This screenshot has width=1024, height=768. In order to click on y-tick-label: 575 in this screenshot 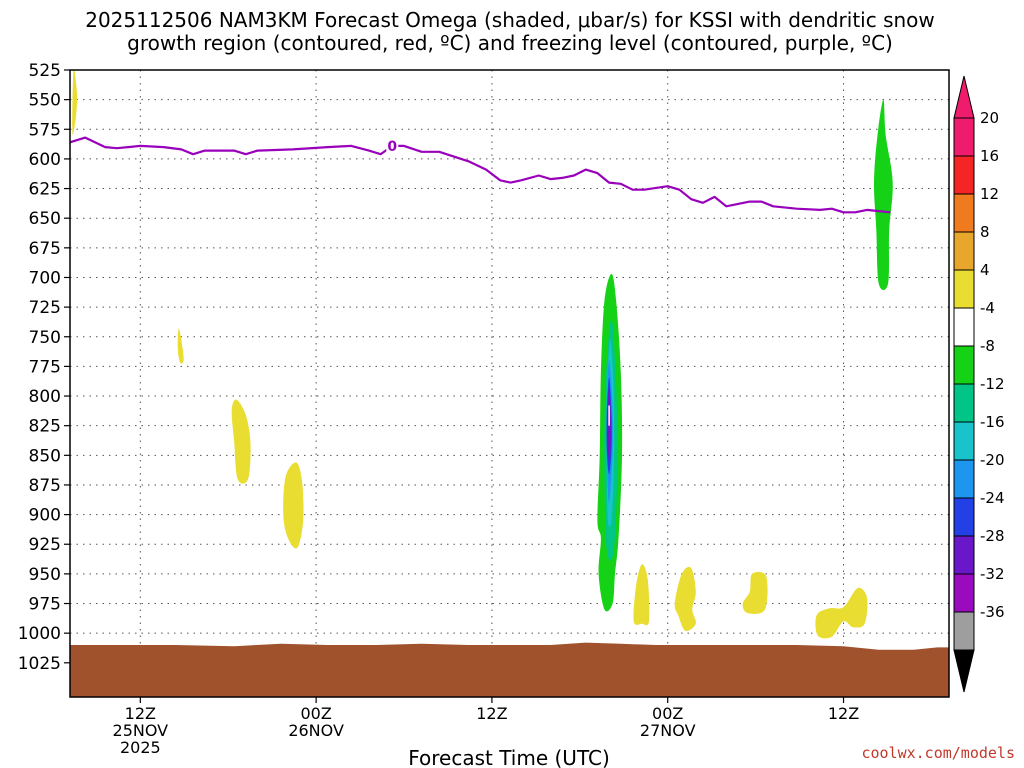, I will do `click(45, 130)`.